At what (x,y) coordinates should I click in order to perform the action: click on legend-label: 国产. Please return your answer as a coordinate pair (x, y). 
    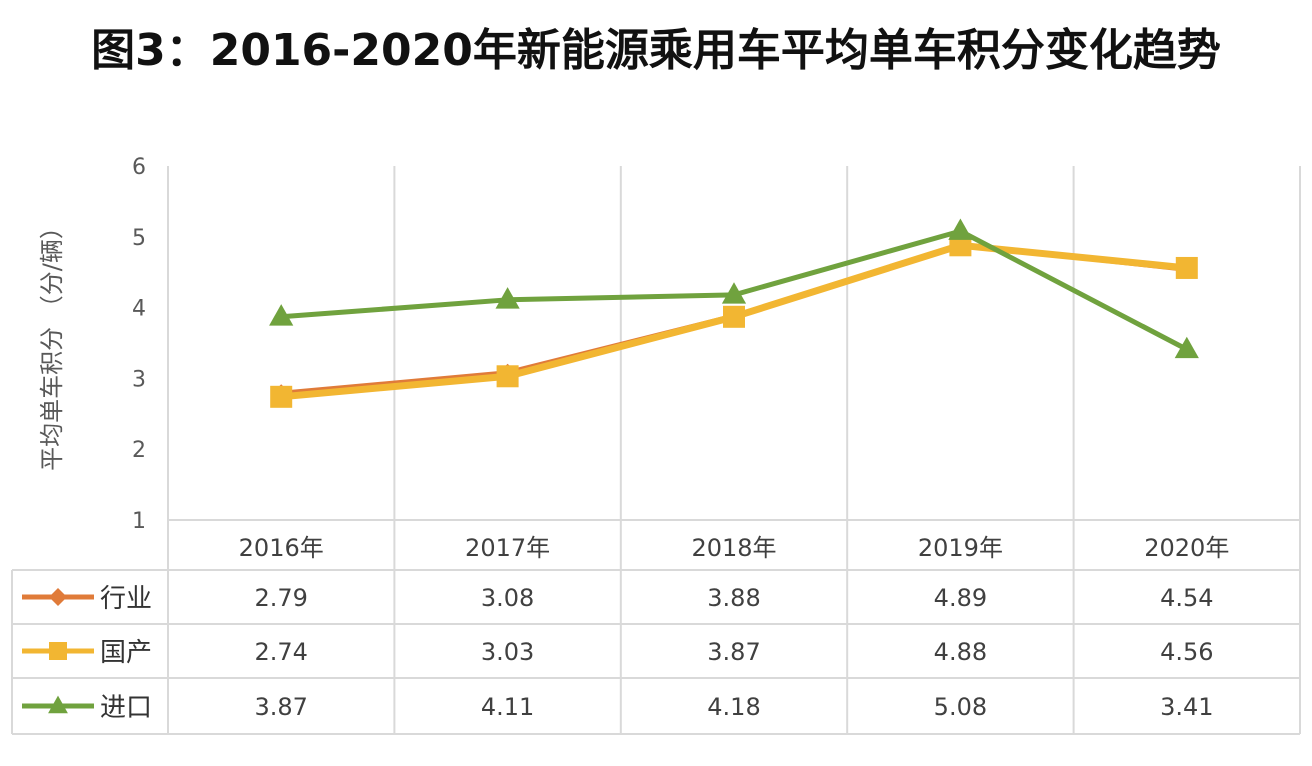
    Looking at the image, I should click on (126, 653).